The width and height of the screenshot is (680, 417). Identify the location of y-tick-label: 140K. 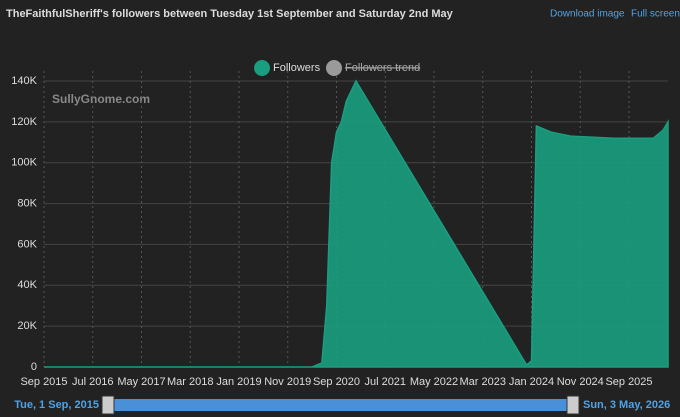
(24, 81).